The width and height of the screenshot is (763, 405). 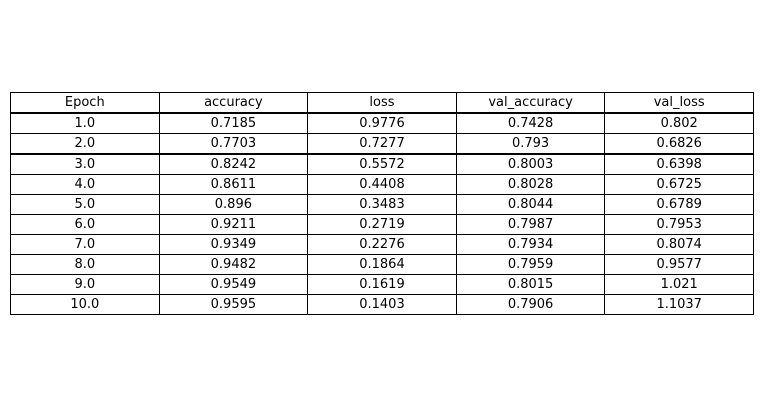 I want to click on table-cell: 0.8044, so click(x=530, y=204).